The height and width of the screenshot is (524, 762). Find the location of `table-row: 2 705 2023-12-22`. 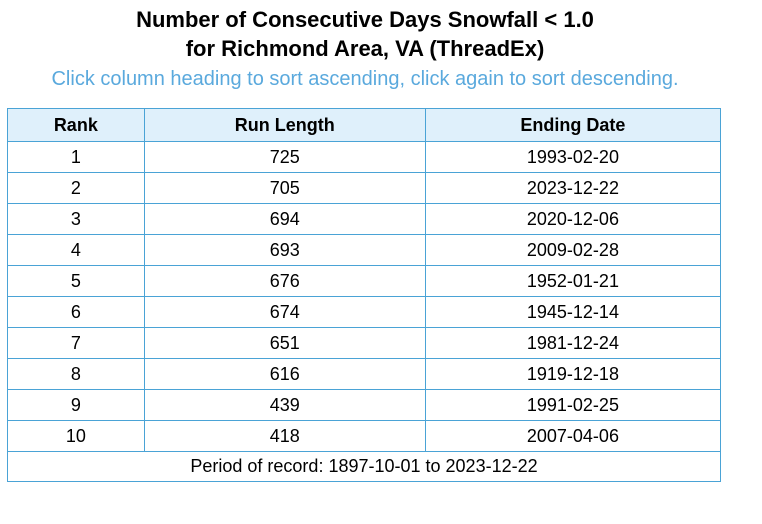

table-row: 2 705 2023-12-22 is located at coordinates (364, 188).